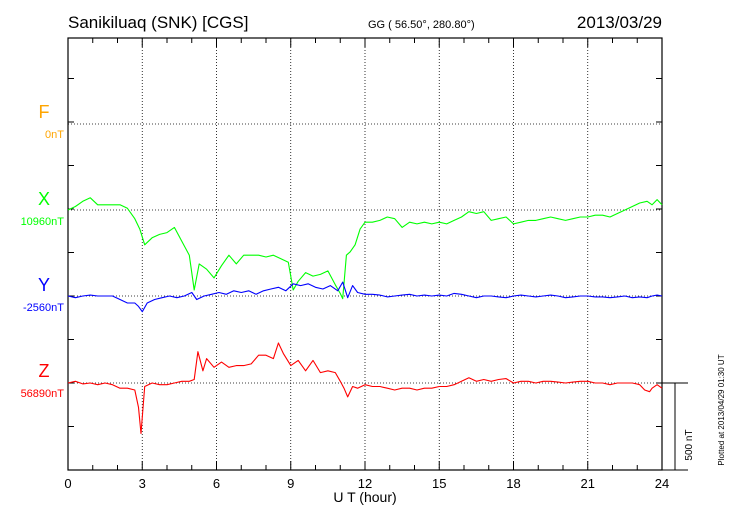  Describe the element at coordinates (364, 497) in the screenshot. I see `x-axis-label: U T (hour)` at that location.